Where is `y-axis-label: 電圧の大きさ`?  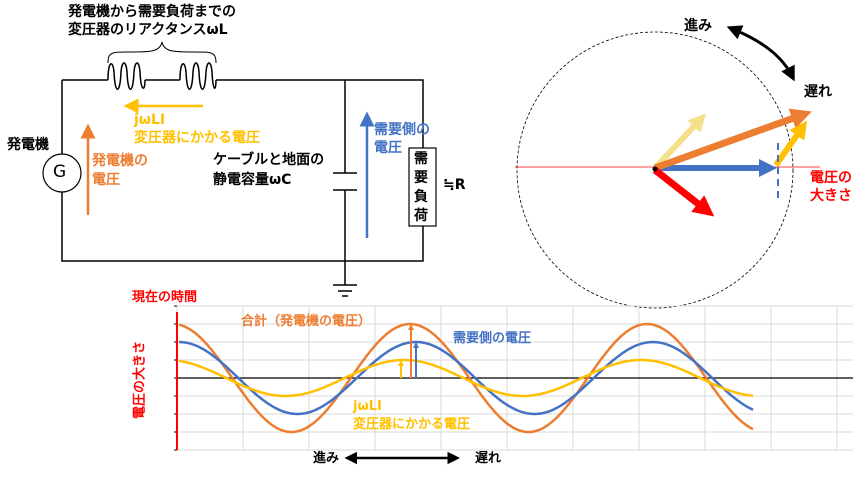
y-axis-label: 電圧の大きさ is located at coordinates (140, 380).